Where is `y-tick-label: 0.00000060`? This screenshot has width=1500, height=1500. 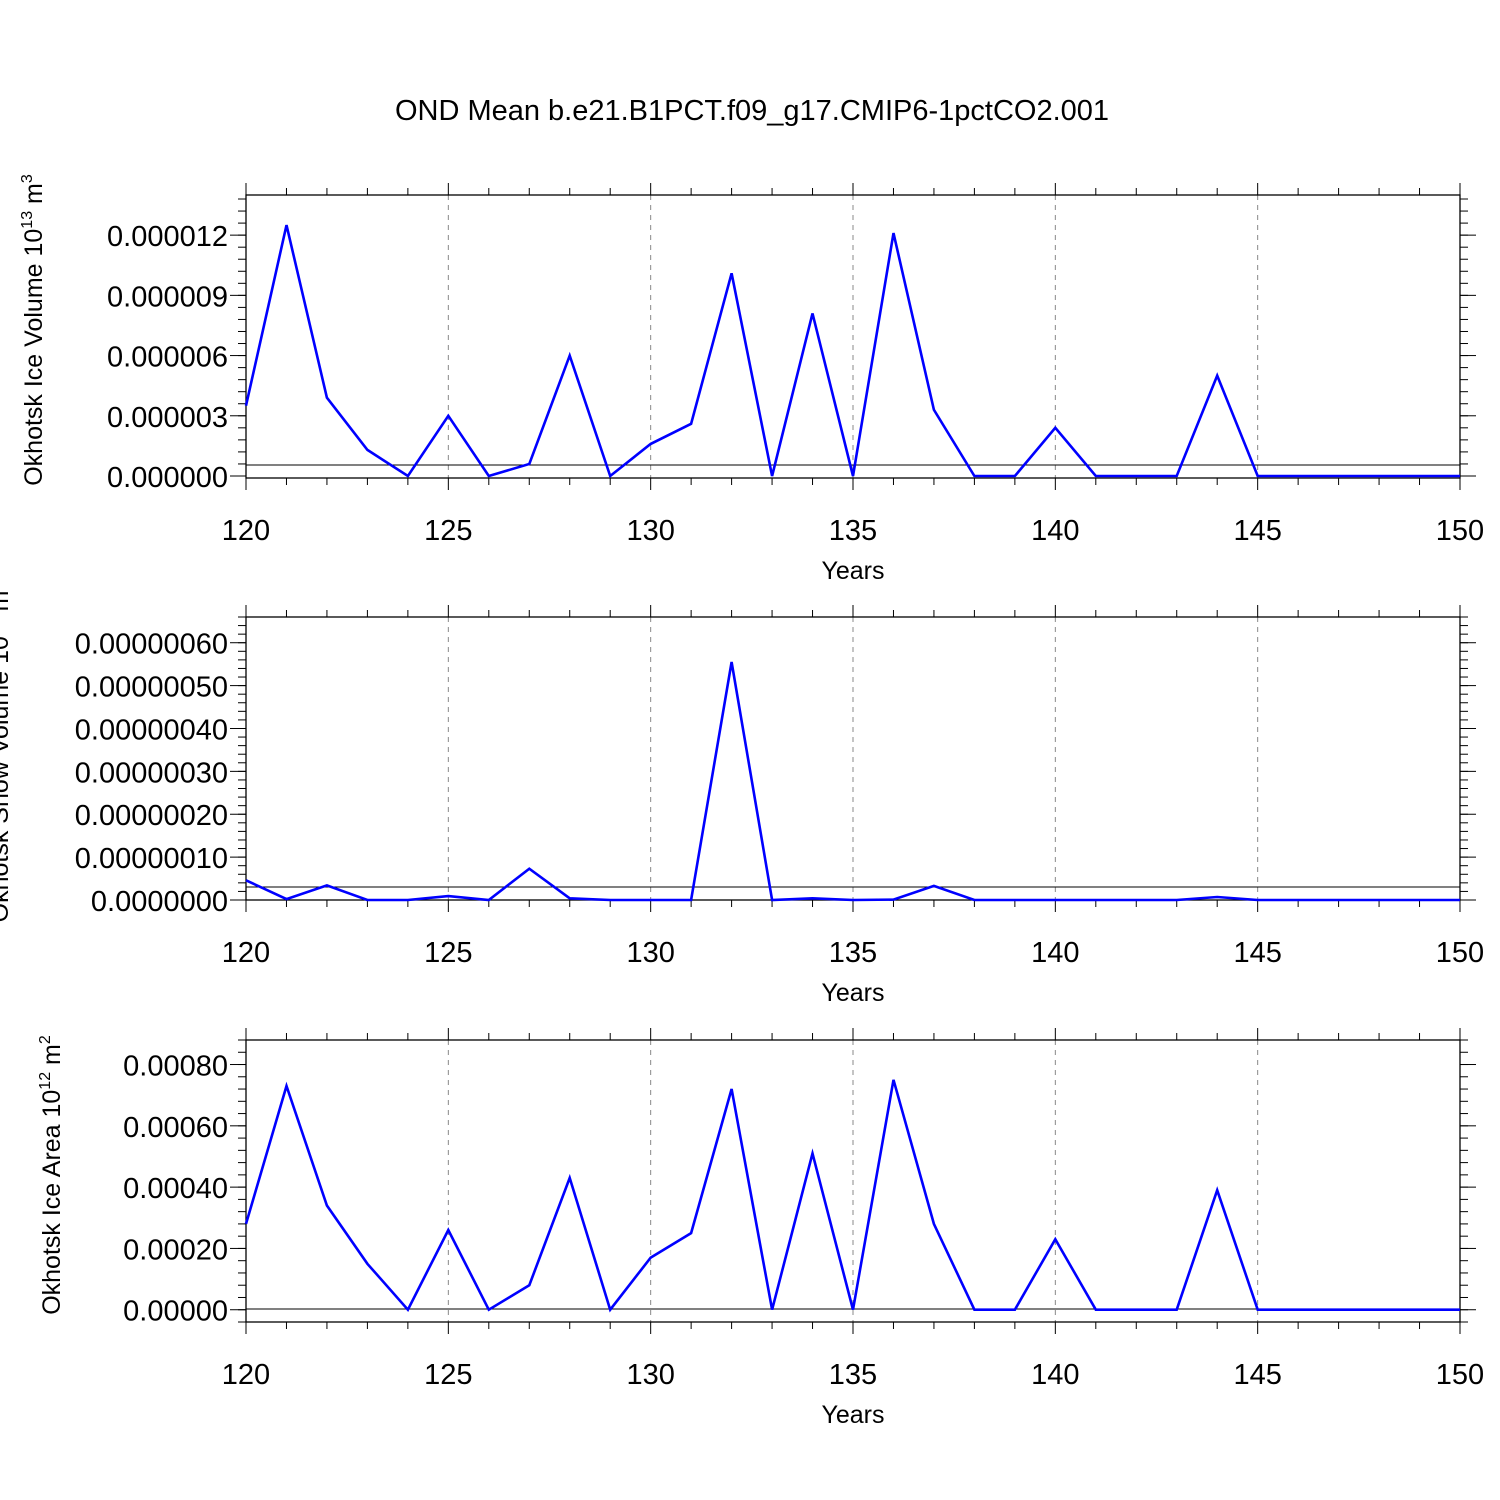 y-tick-label: 0.00000060 is located at coordinates (151, 645).